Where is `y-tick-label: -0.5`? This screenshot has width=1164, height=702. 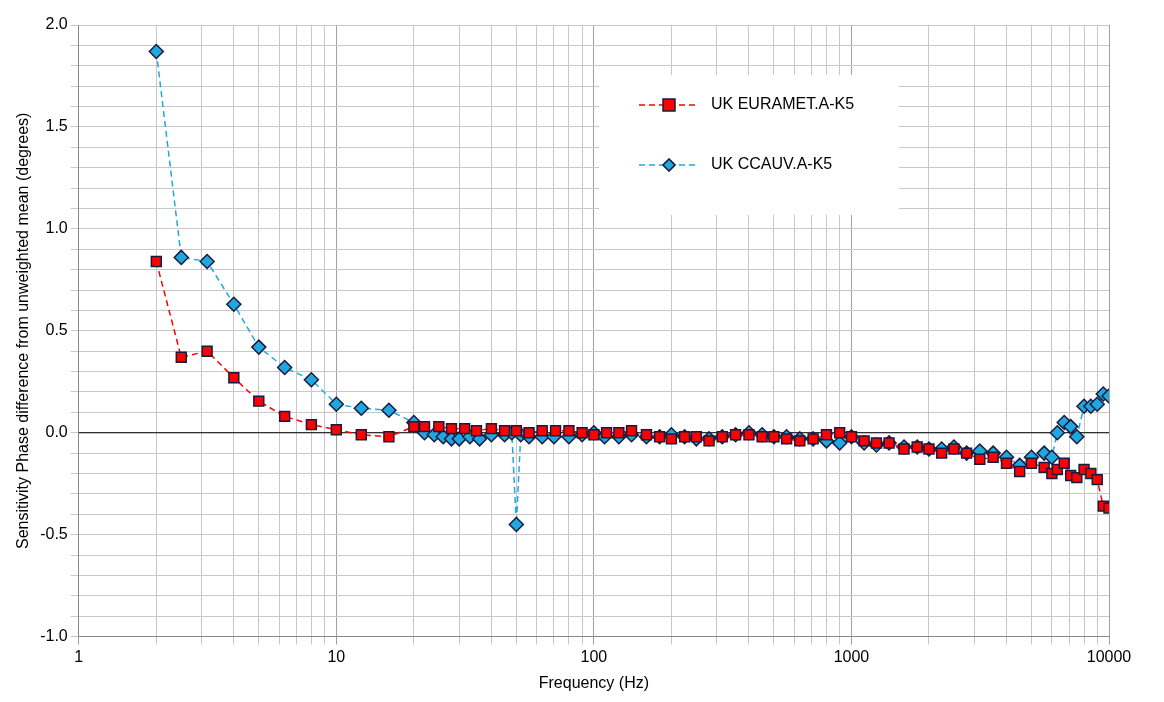 y-tick-label: -0.5 is located at coordinates (54, 534).